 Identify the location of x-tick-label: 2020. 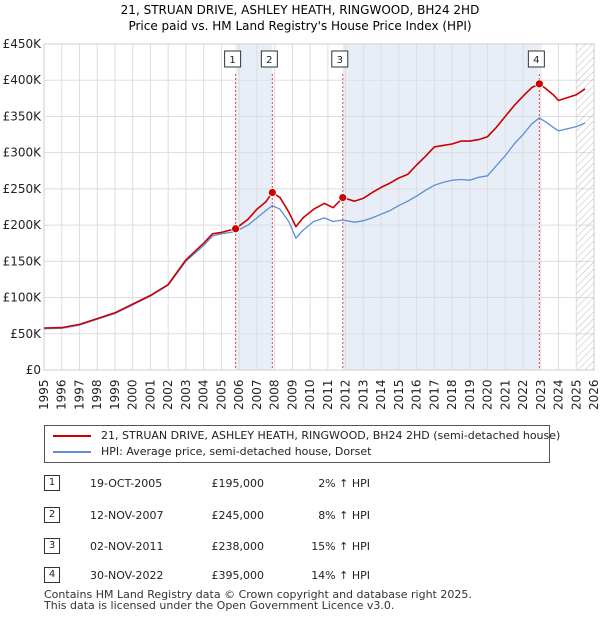
(488, 394).